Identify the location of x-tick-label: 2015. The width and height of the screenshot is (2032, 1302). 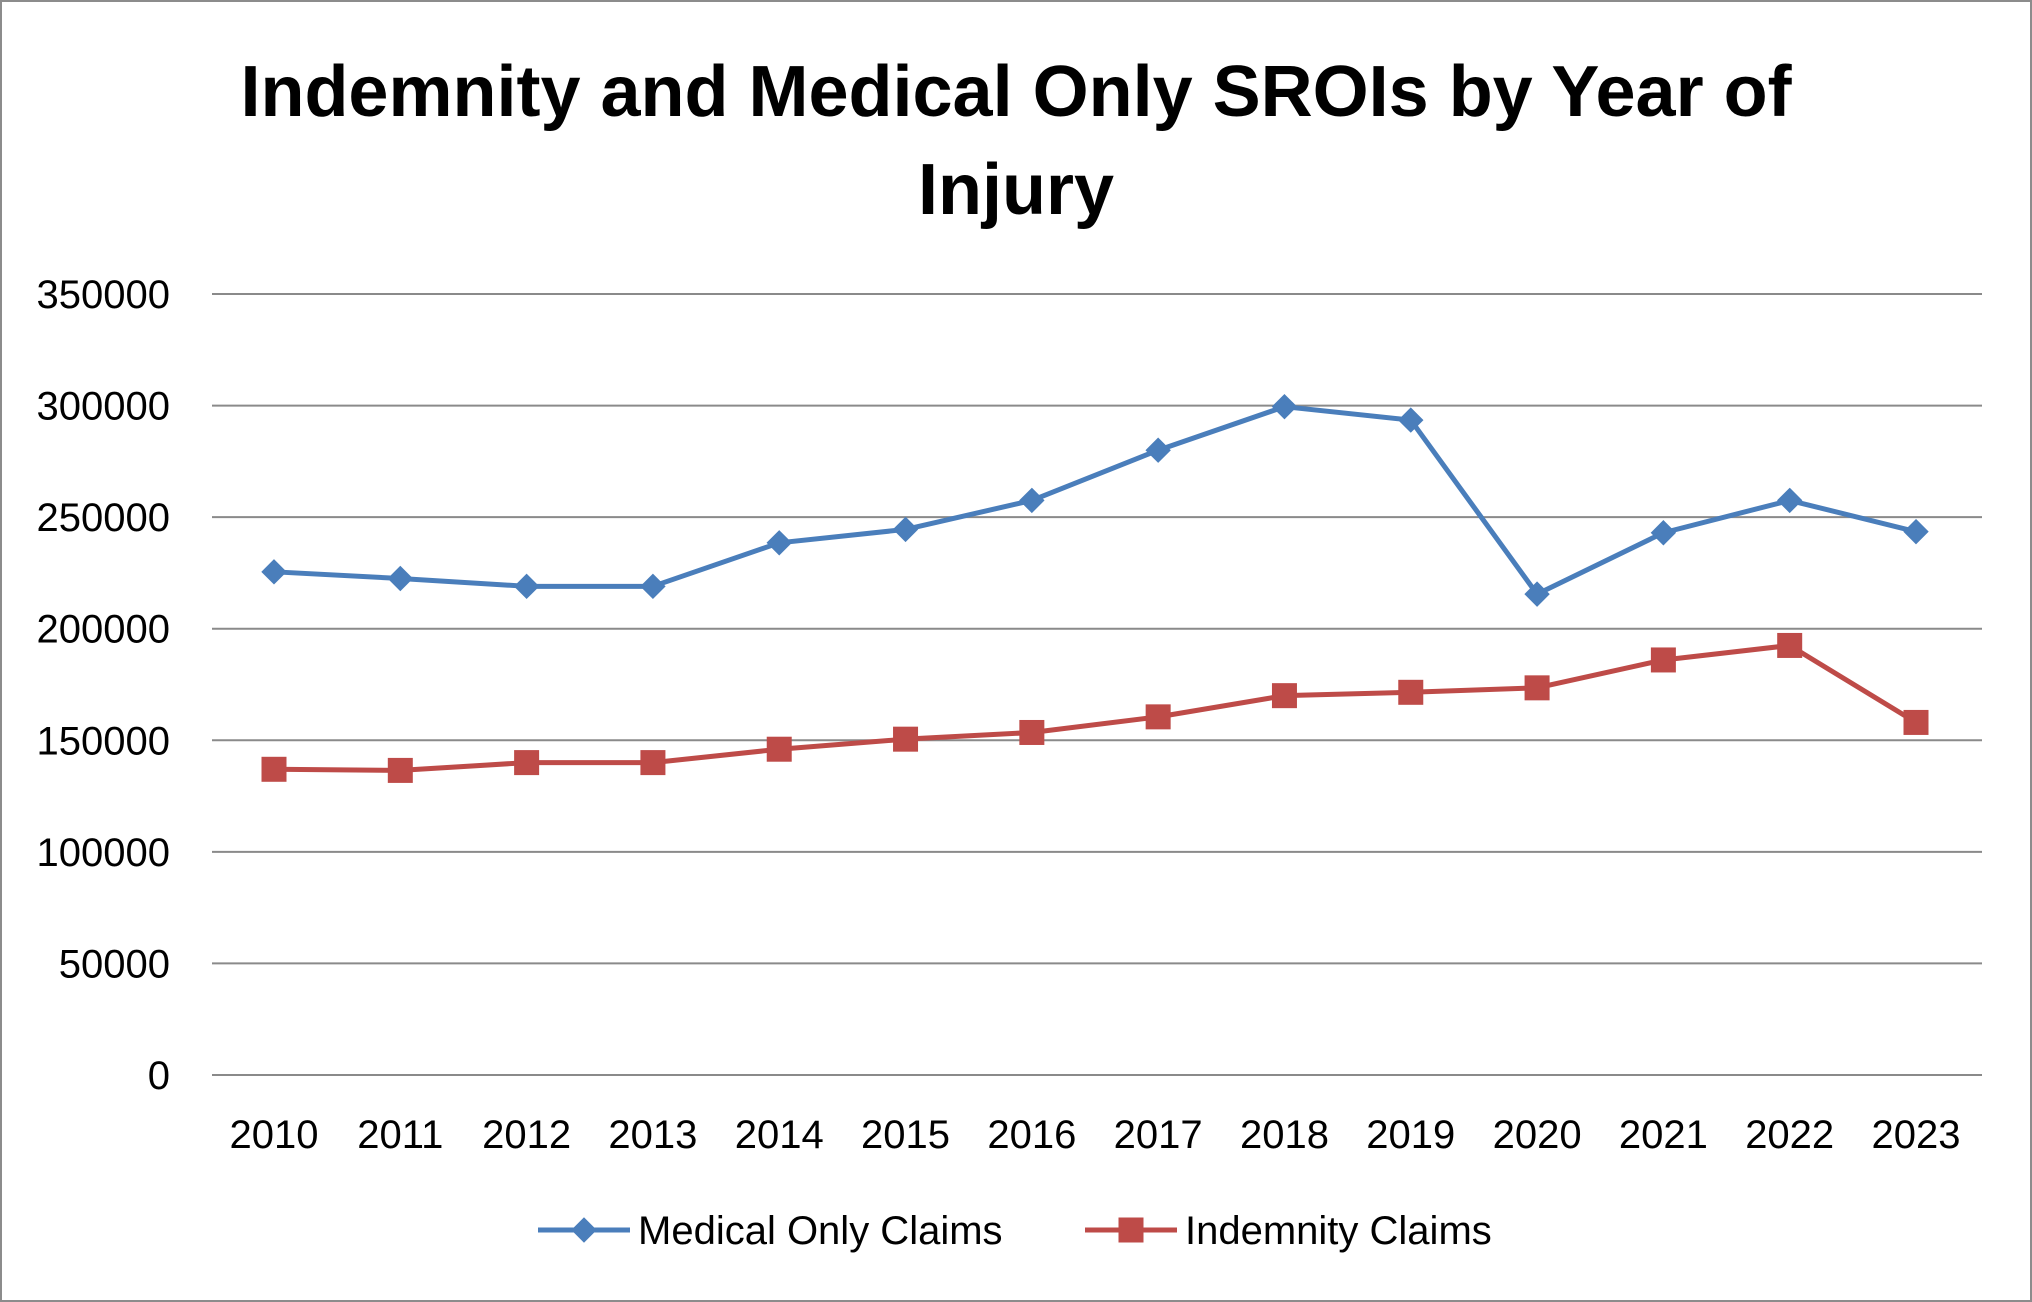
(905, 1135).